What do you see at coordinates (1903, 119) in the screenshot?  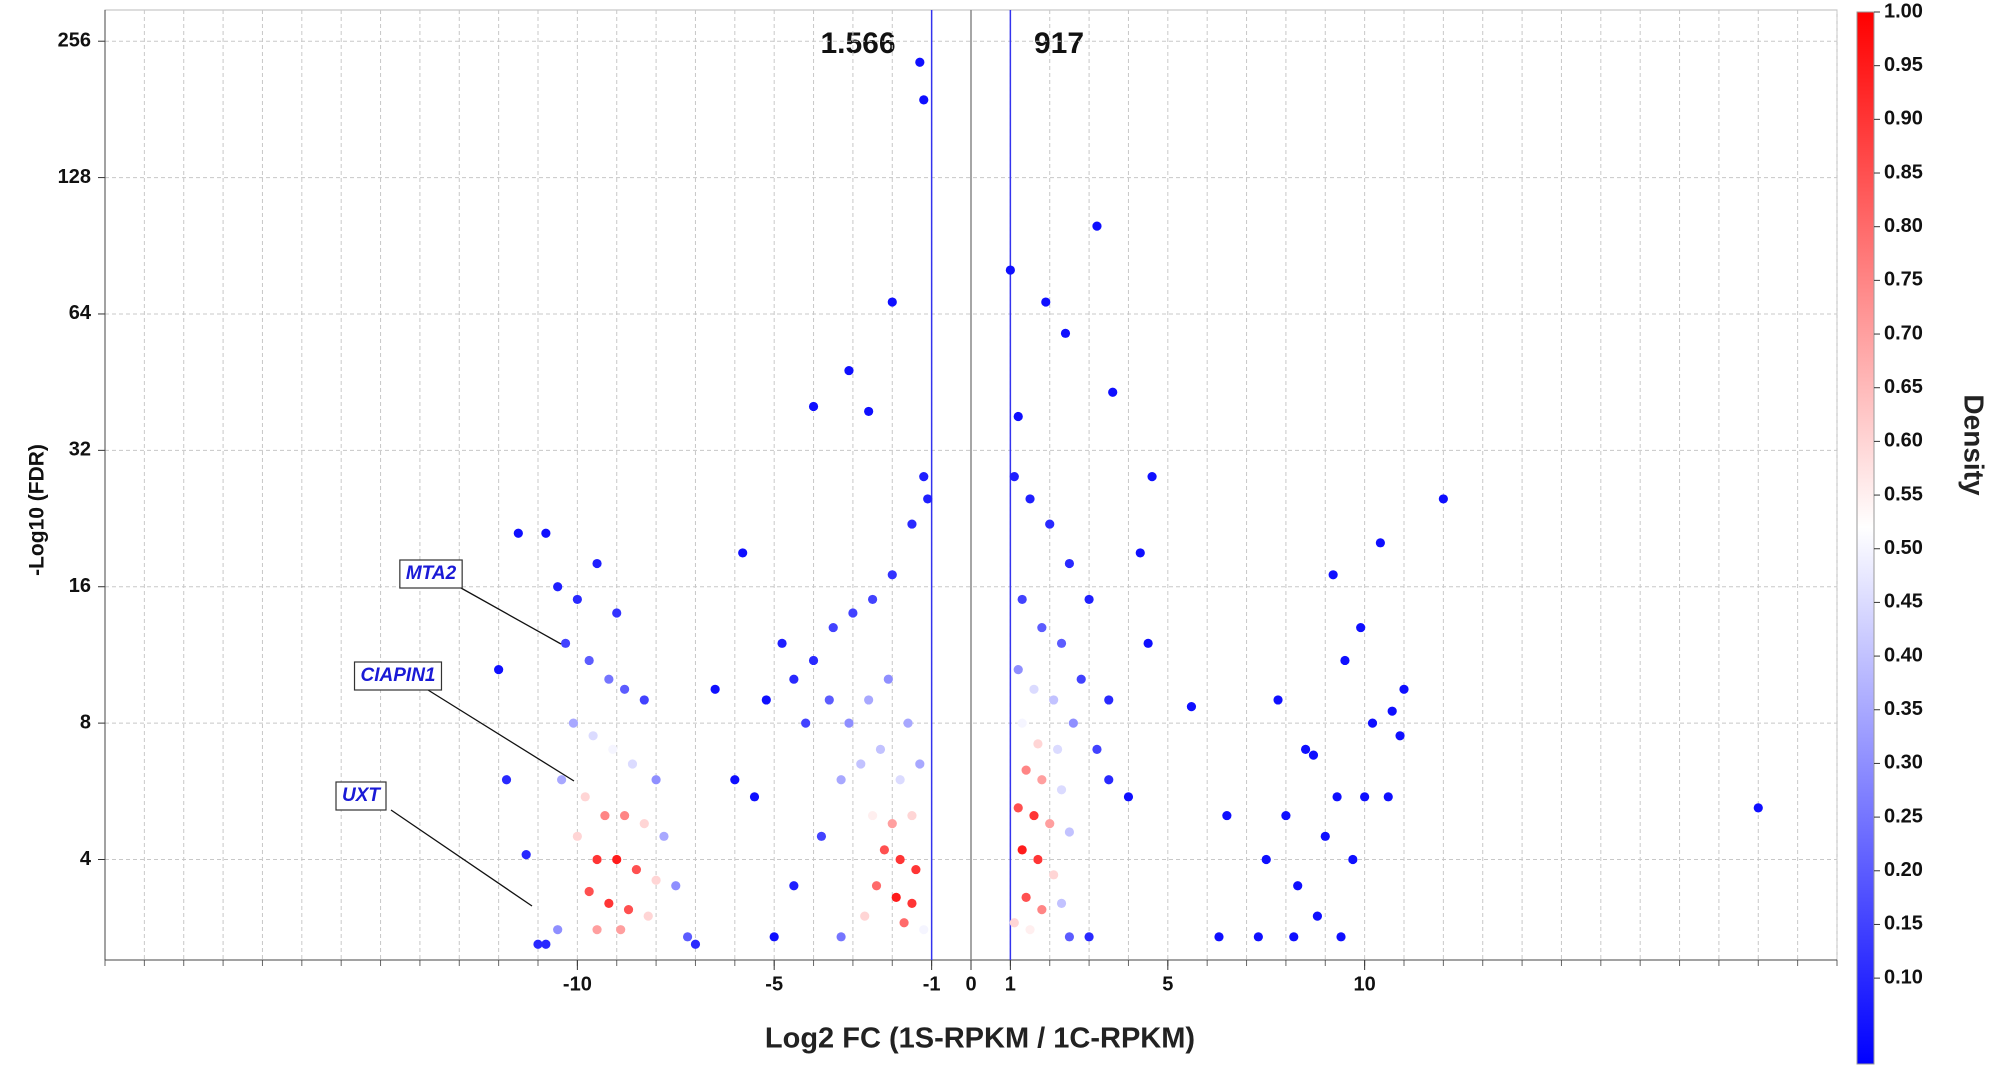 I see `colorbar-tick-label: 0.90` at bounding box center [1903, 119].